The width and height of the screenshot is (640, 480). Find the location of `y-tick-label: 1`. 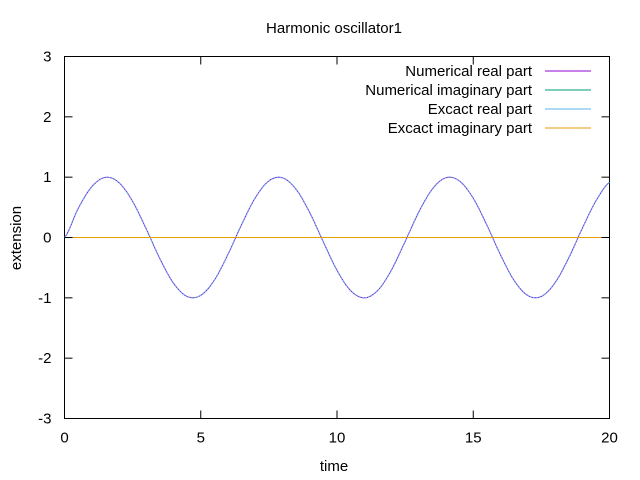

y-tick-label: 1 is located at coordinates (47, 177).